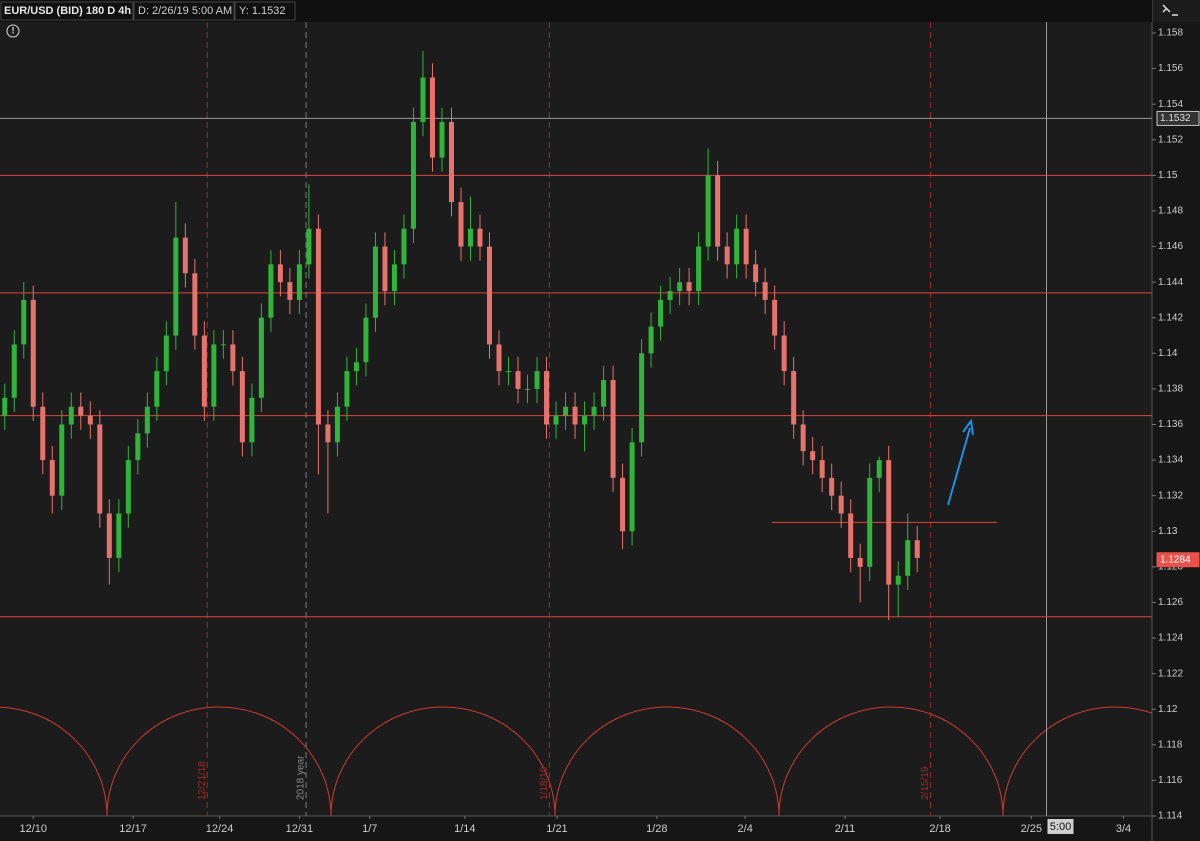 This screenshot has width=1200, height=841. I want to click on price-marker-box, so click(1178, 560).